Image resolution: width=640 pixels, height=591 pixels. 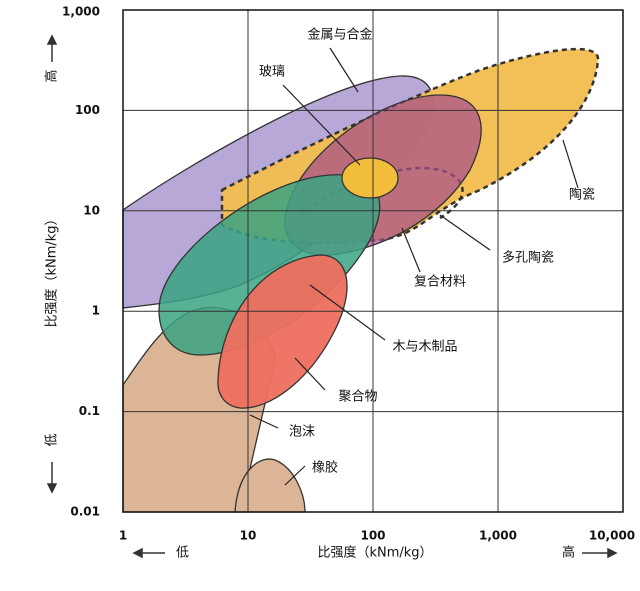 I want to click on x-tick-label: 1, so click(x=123, y=536).